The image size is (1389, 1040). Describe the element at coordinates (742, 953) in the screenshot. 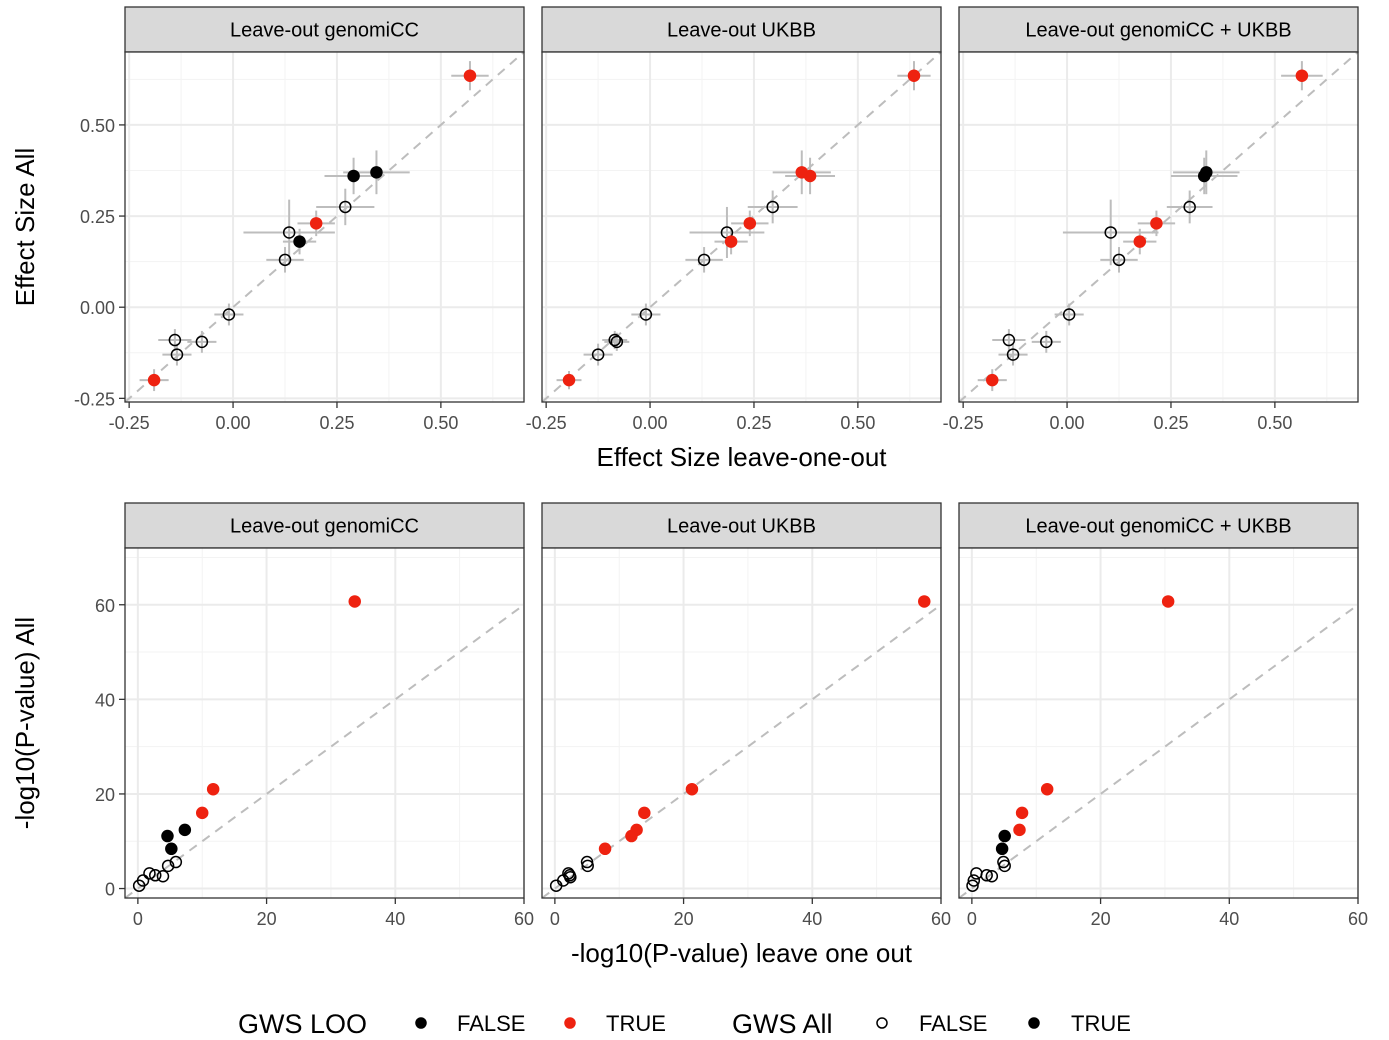

I see `x-axis-title: -log10(P-value) leave one out` at that location.